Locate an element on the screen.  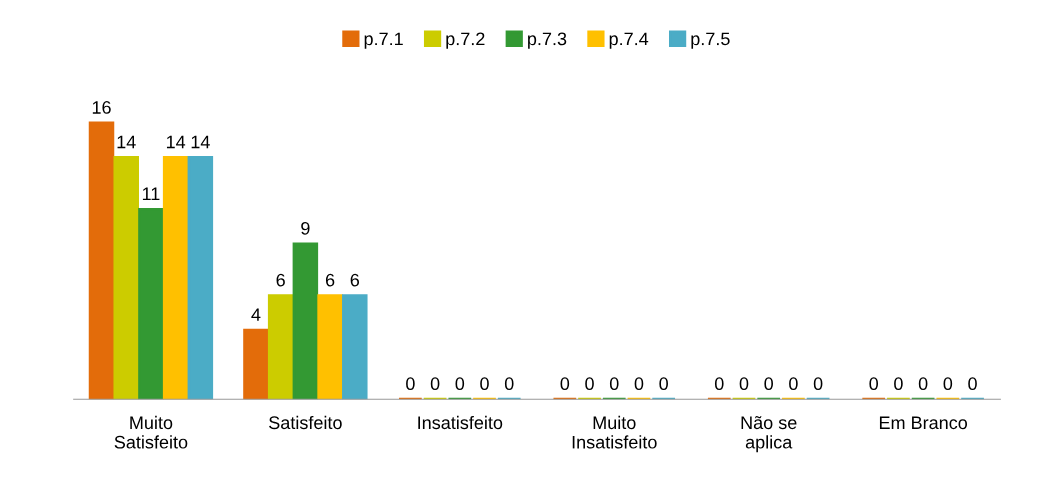
x-tick-label: Muito Insatisfeito is located at coordinates (614, 432).